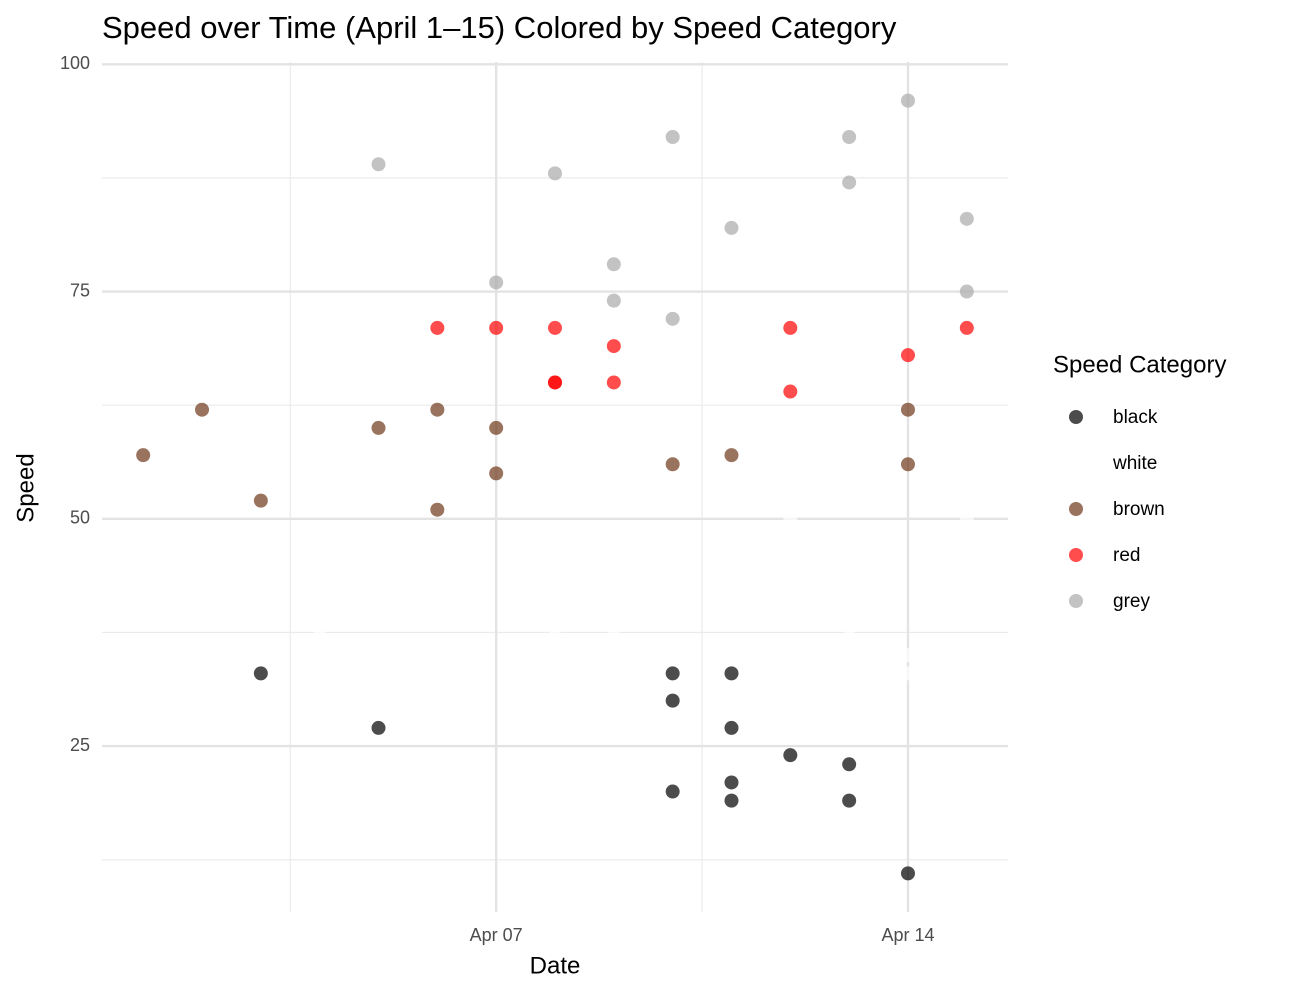 Image resolution: width=1294 pixels, height=996 pixels. What do you see at coordinates (25, 487) in the screenshot?
I see `y-axis-title: Speed` at bounding box center [25, 487].